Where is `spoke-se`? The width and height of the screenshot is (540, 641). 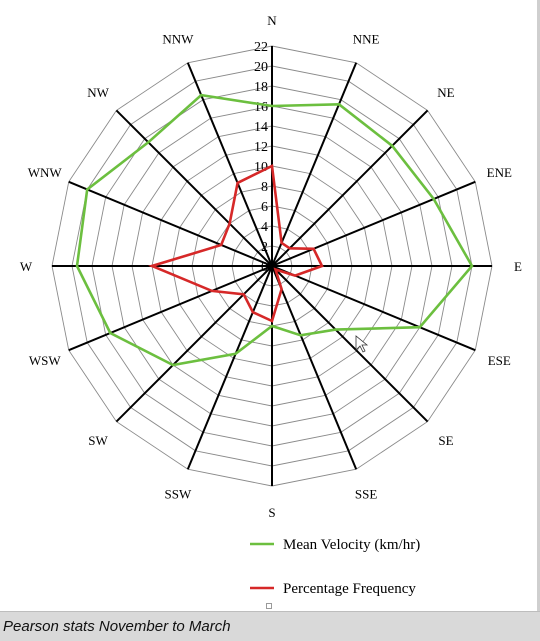
spoke-se is located at coordinates (350, 344).